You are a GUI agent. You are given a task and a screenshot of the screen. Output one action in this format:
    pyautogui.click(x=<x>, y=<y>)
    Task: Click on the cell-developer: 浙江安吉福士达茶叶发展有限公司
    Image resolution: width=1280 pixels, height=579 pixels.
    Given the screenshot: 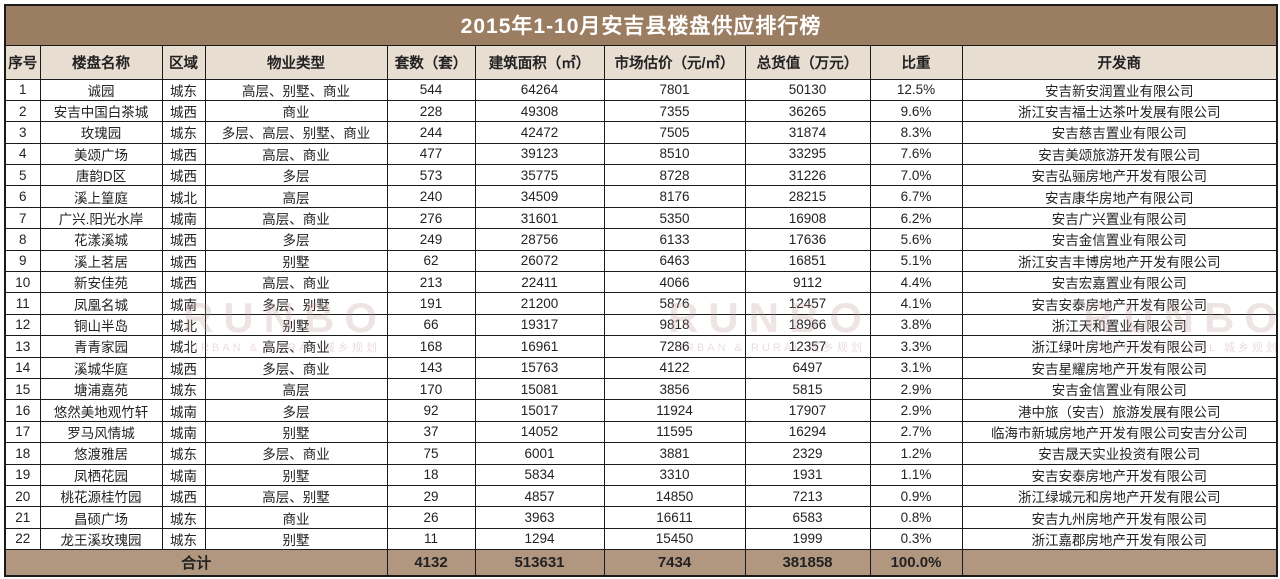 What is the action you would take?
    pyautogui.click(x=1119, y=111)
    